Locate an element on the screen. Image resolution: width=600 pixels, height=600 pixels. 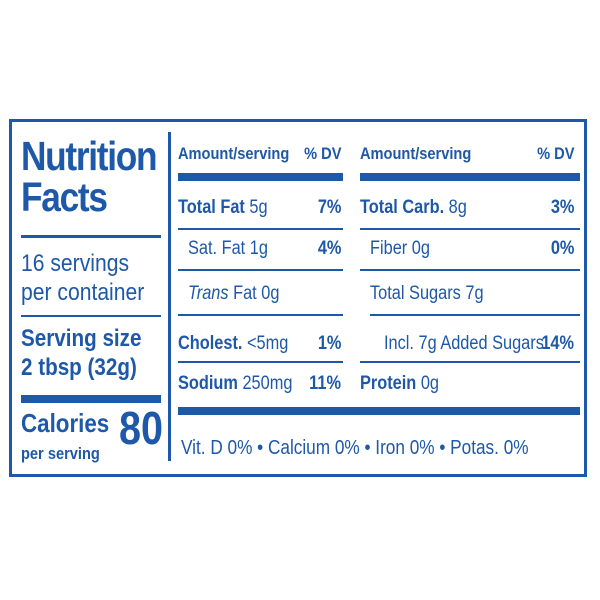
calories-sublabel: per serving is located at coordinates (60, 453).